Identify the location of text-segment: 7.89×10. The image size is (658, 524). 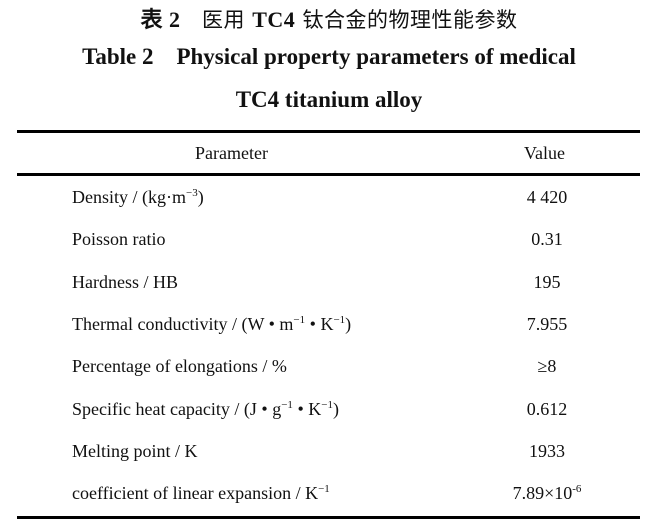
(542, 493).